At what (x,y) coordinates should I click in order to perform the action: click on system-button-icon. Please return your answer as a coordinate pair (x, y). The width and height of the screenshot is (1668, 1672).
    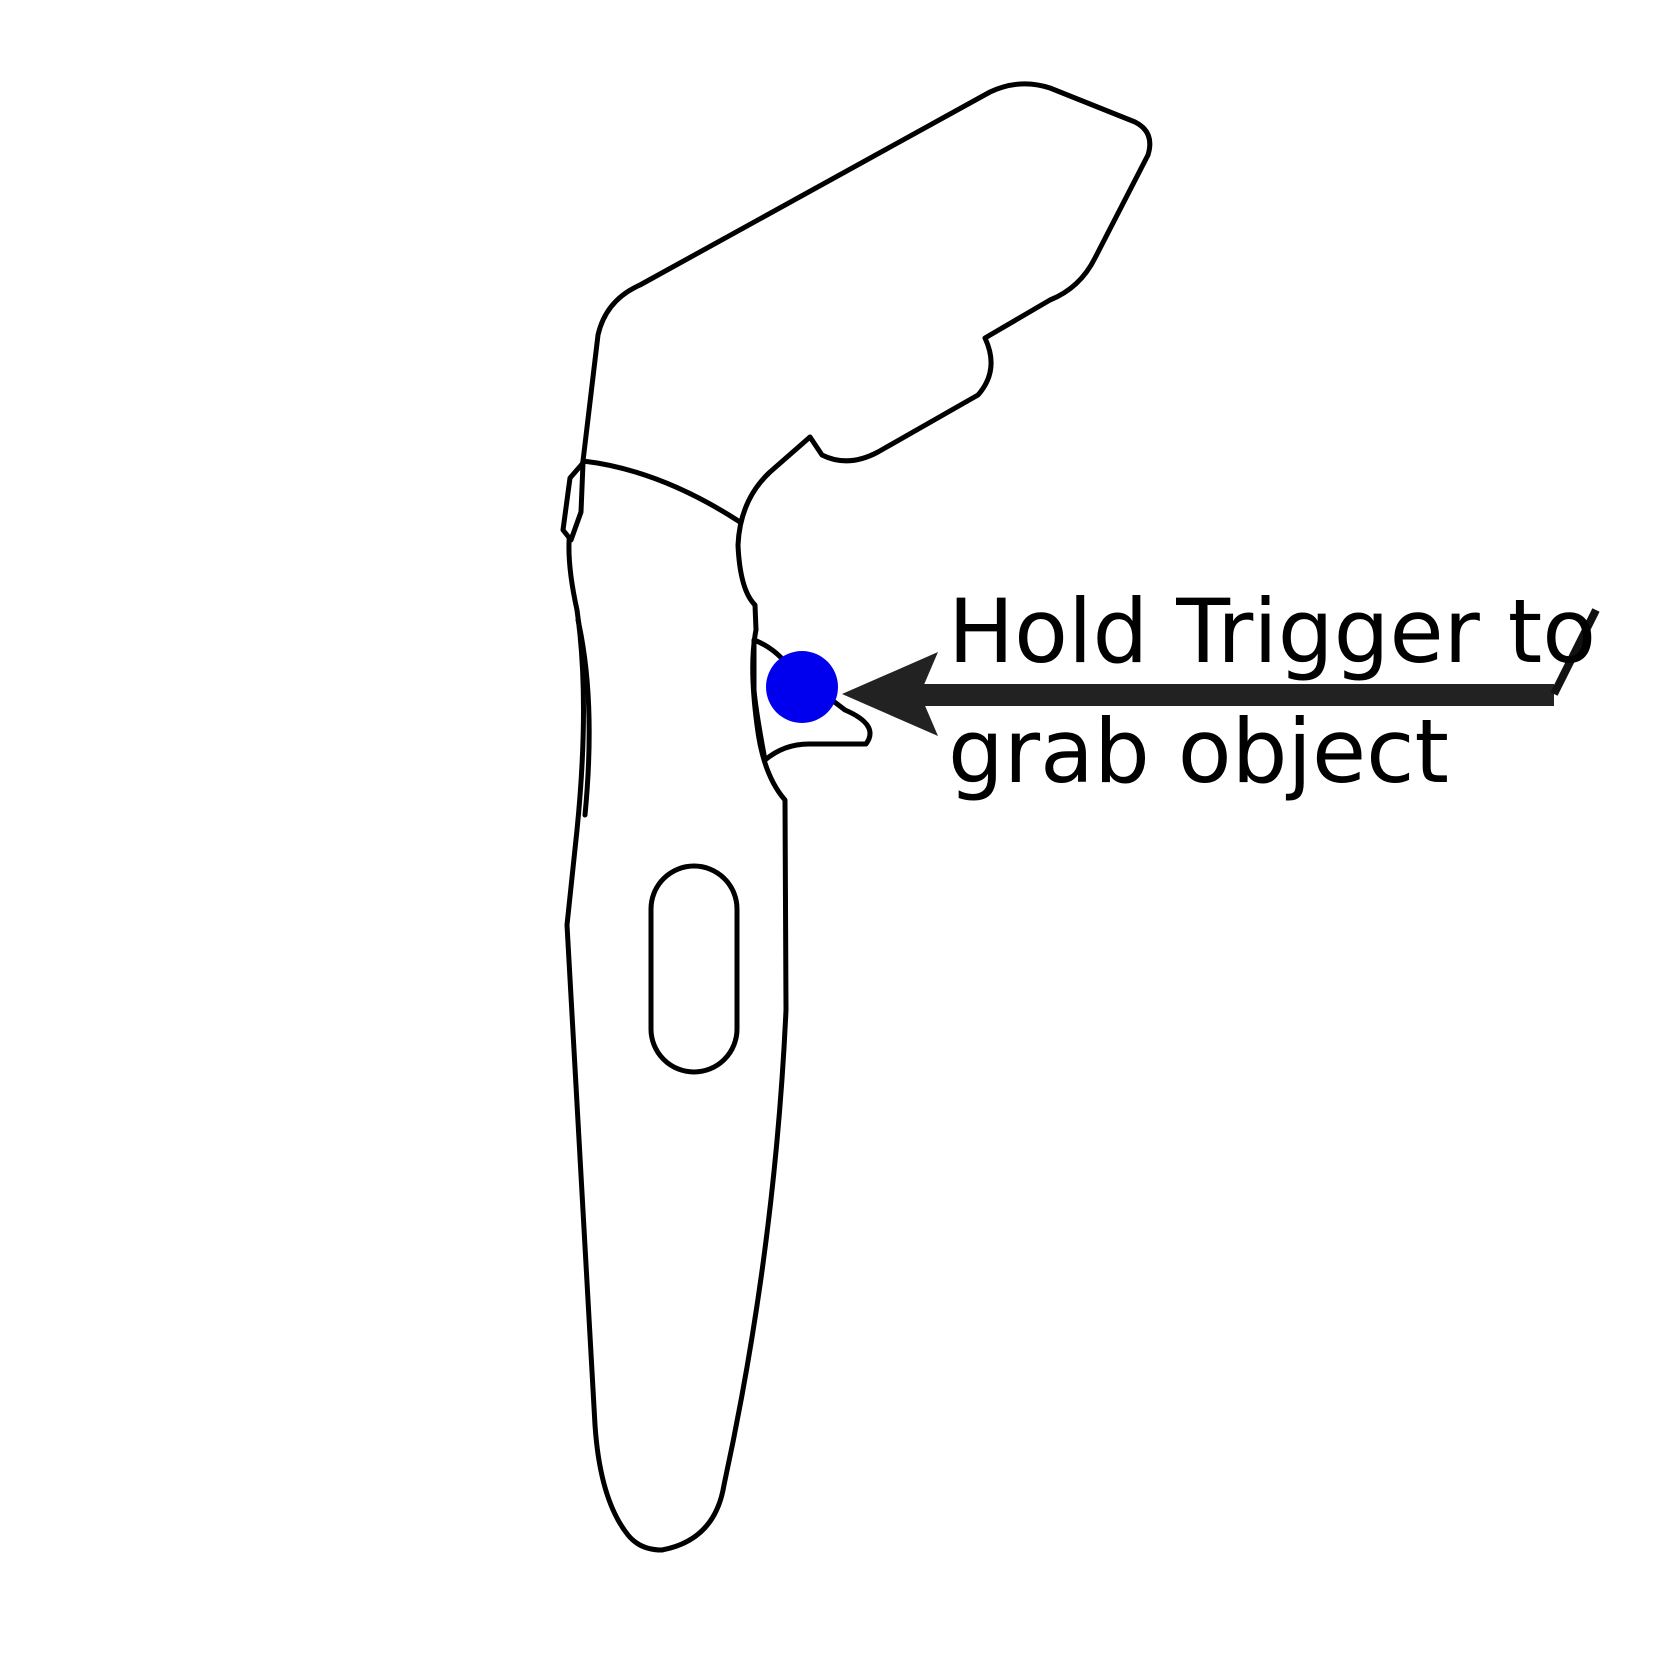
    Looking at the image, I should click on (694, 969).